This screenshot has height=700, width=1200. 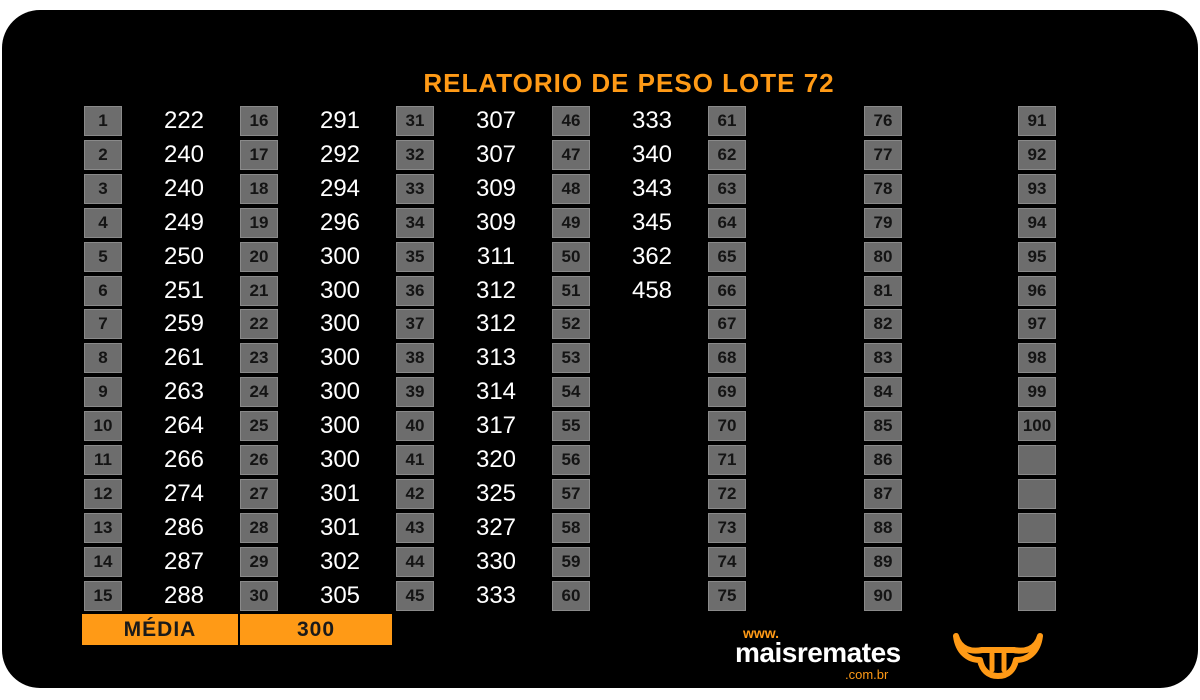 What do you see at coordinates (160, 629) in the screenshot?
I see `average-label: MÉDIA` at bounding box center [160, 629].